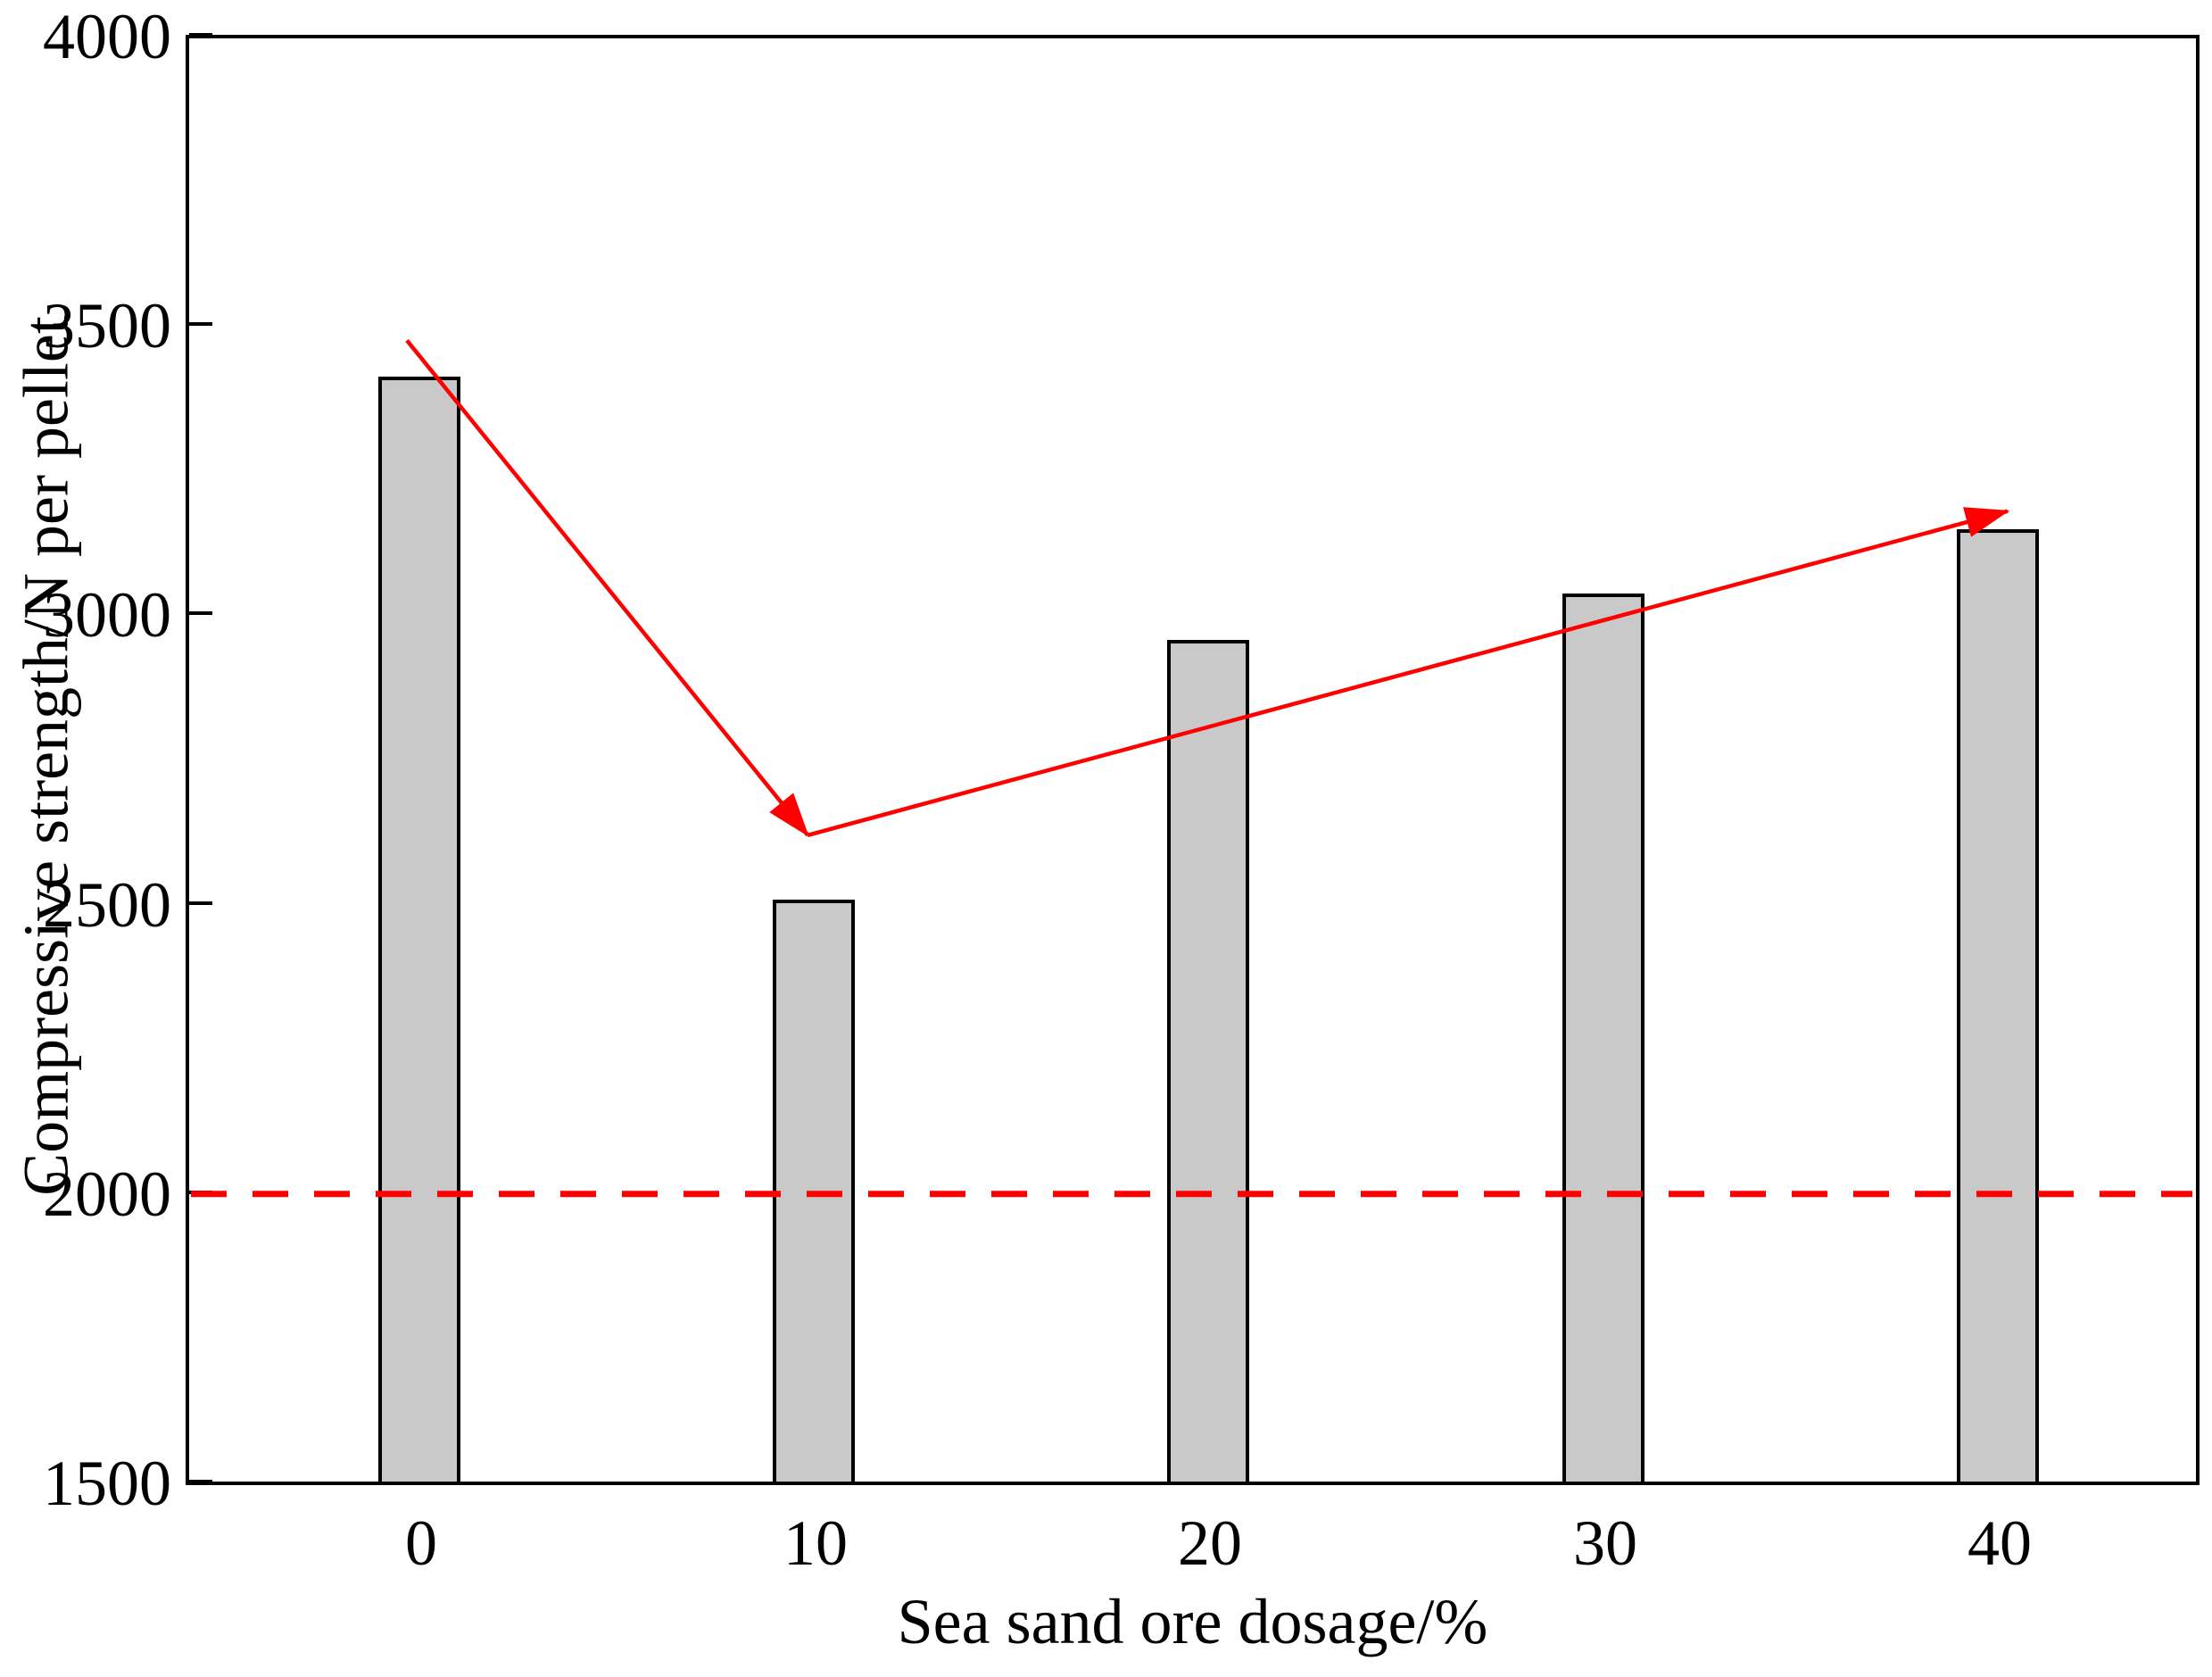 This screenshot has width=2212, height=1677. I want to click on x-tick-label-30: 30, so click(1605, 1543).